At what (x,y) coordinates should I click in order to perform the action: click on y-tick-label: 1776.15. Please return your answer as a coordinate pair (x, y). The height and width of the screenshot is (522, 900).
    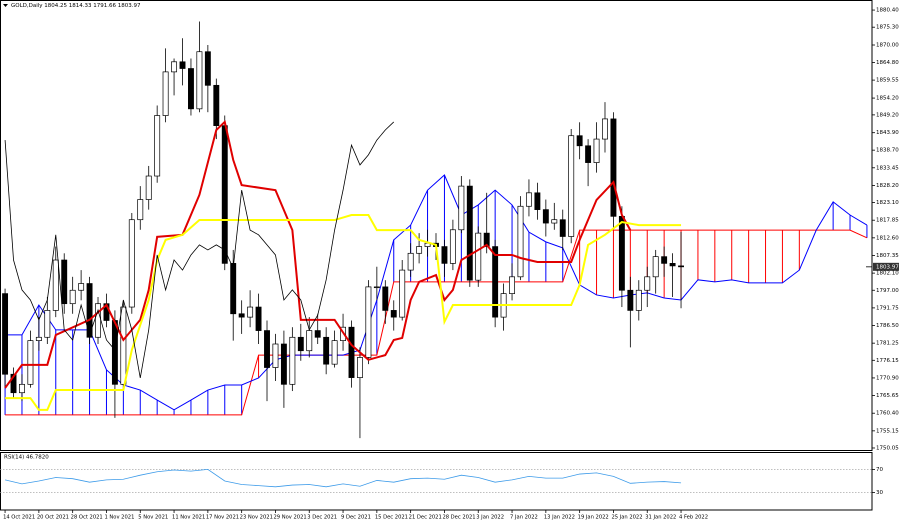
    Looking at the image, I should click on (887, 361).